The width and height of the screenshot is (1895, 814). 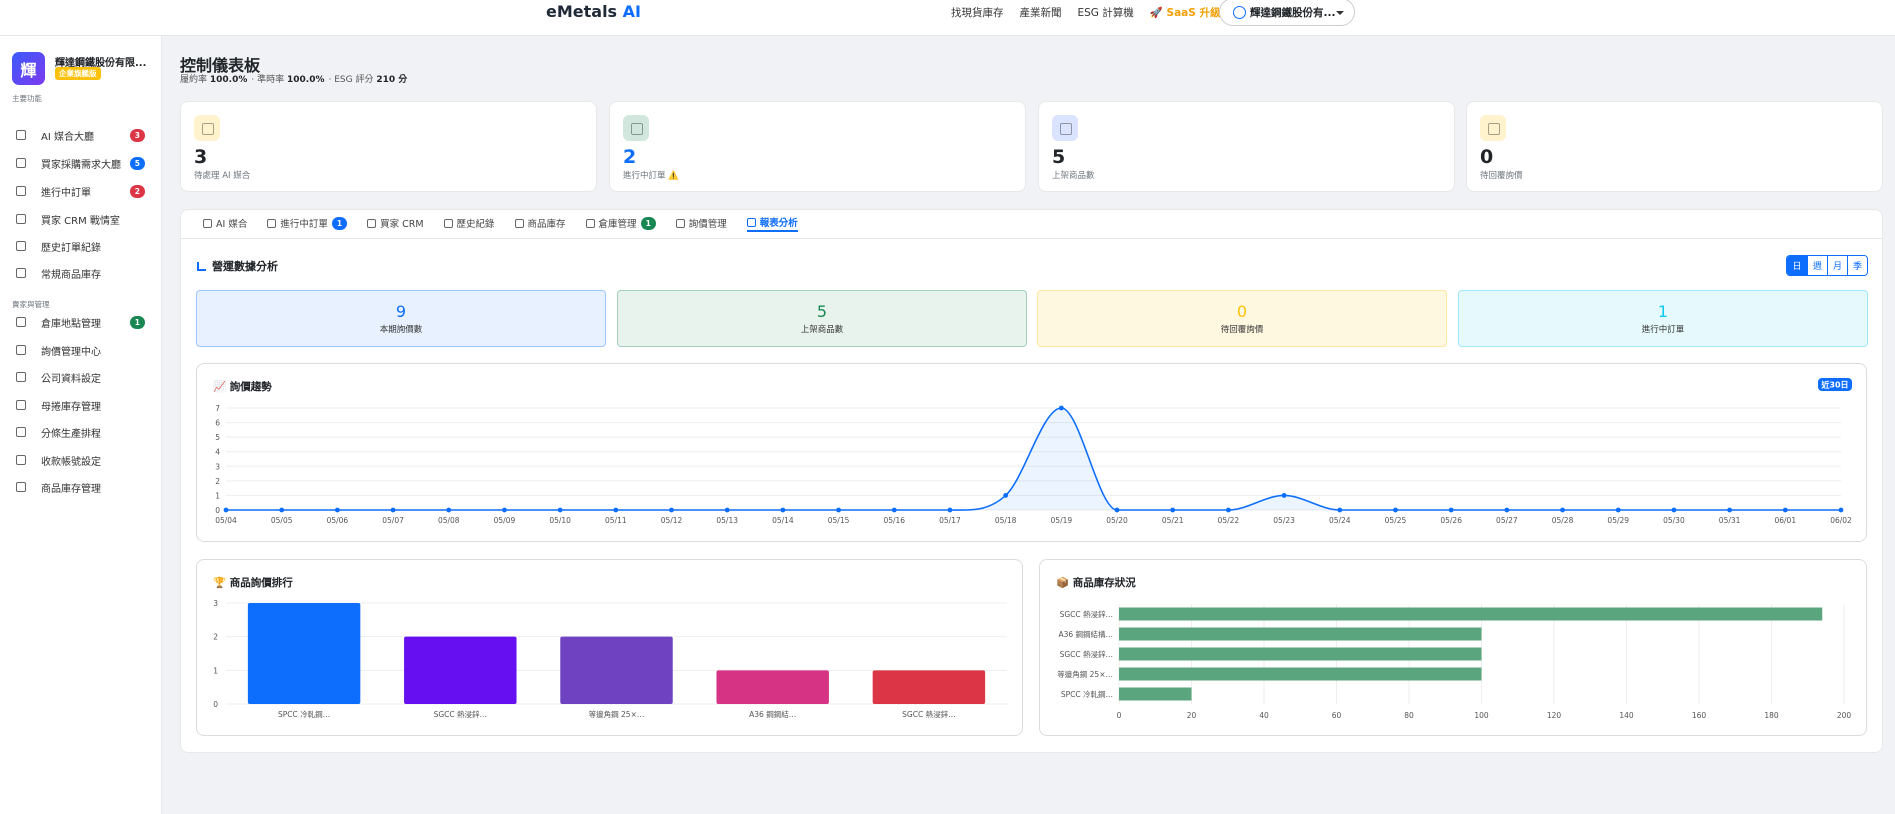 I want to click on nav-item: 買家 CRM 戰情室, so click(x=80, y=219).